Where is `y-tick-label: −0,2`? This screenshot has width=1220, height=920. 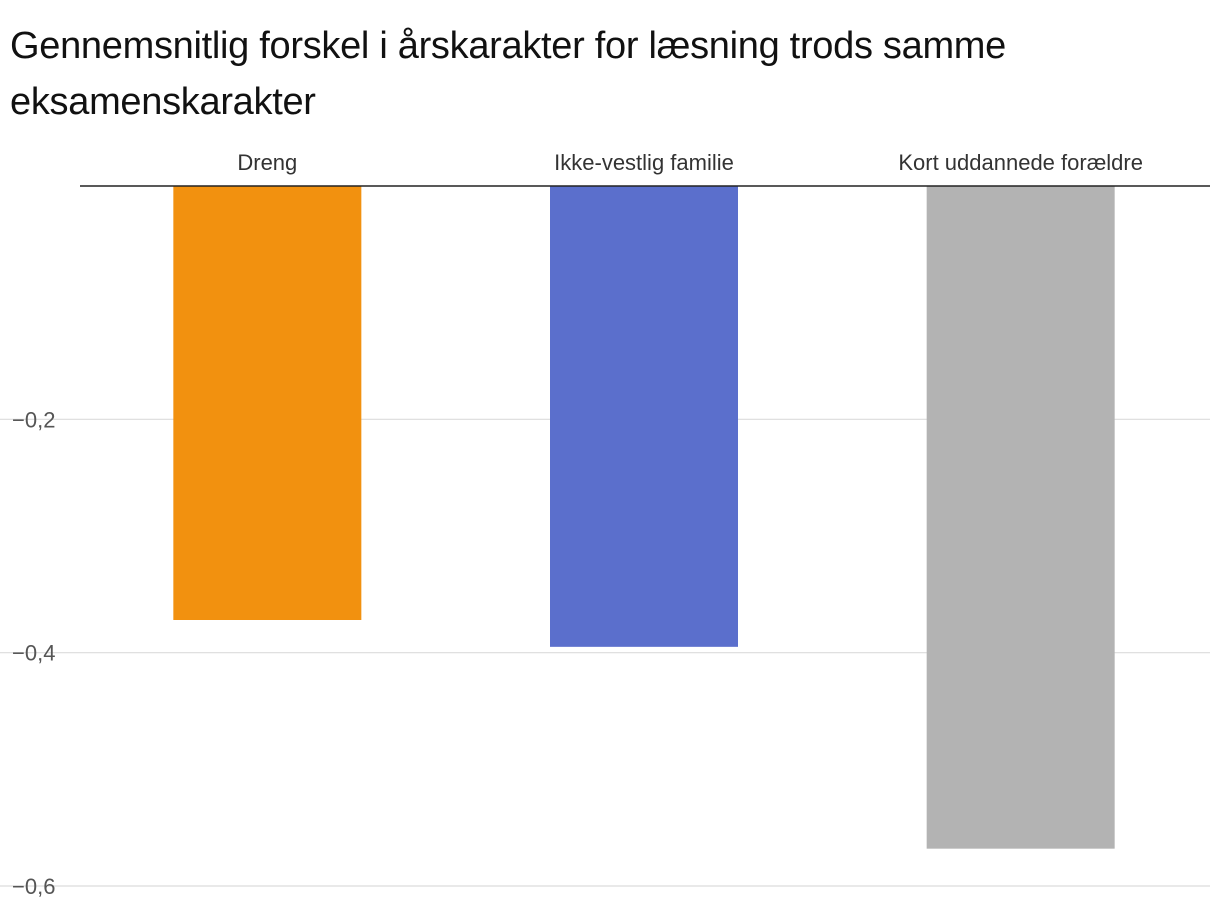 y-tick-label: −0,2 is located at coordinates (33, 419).